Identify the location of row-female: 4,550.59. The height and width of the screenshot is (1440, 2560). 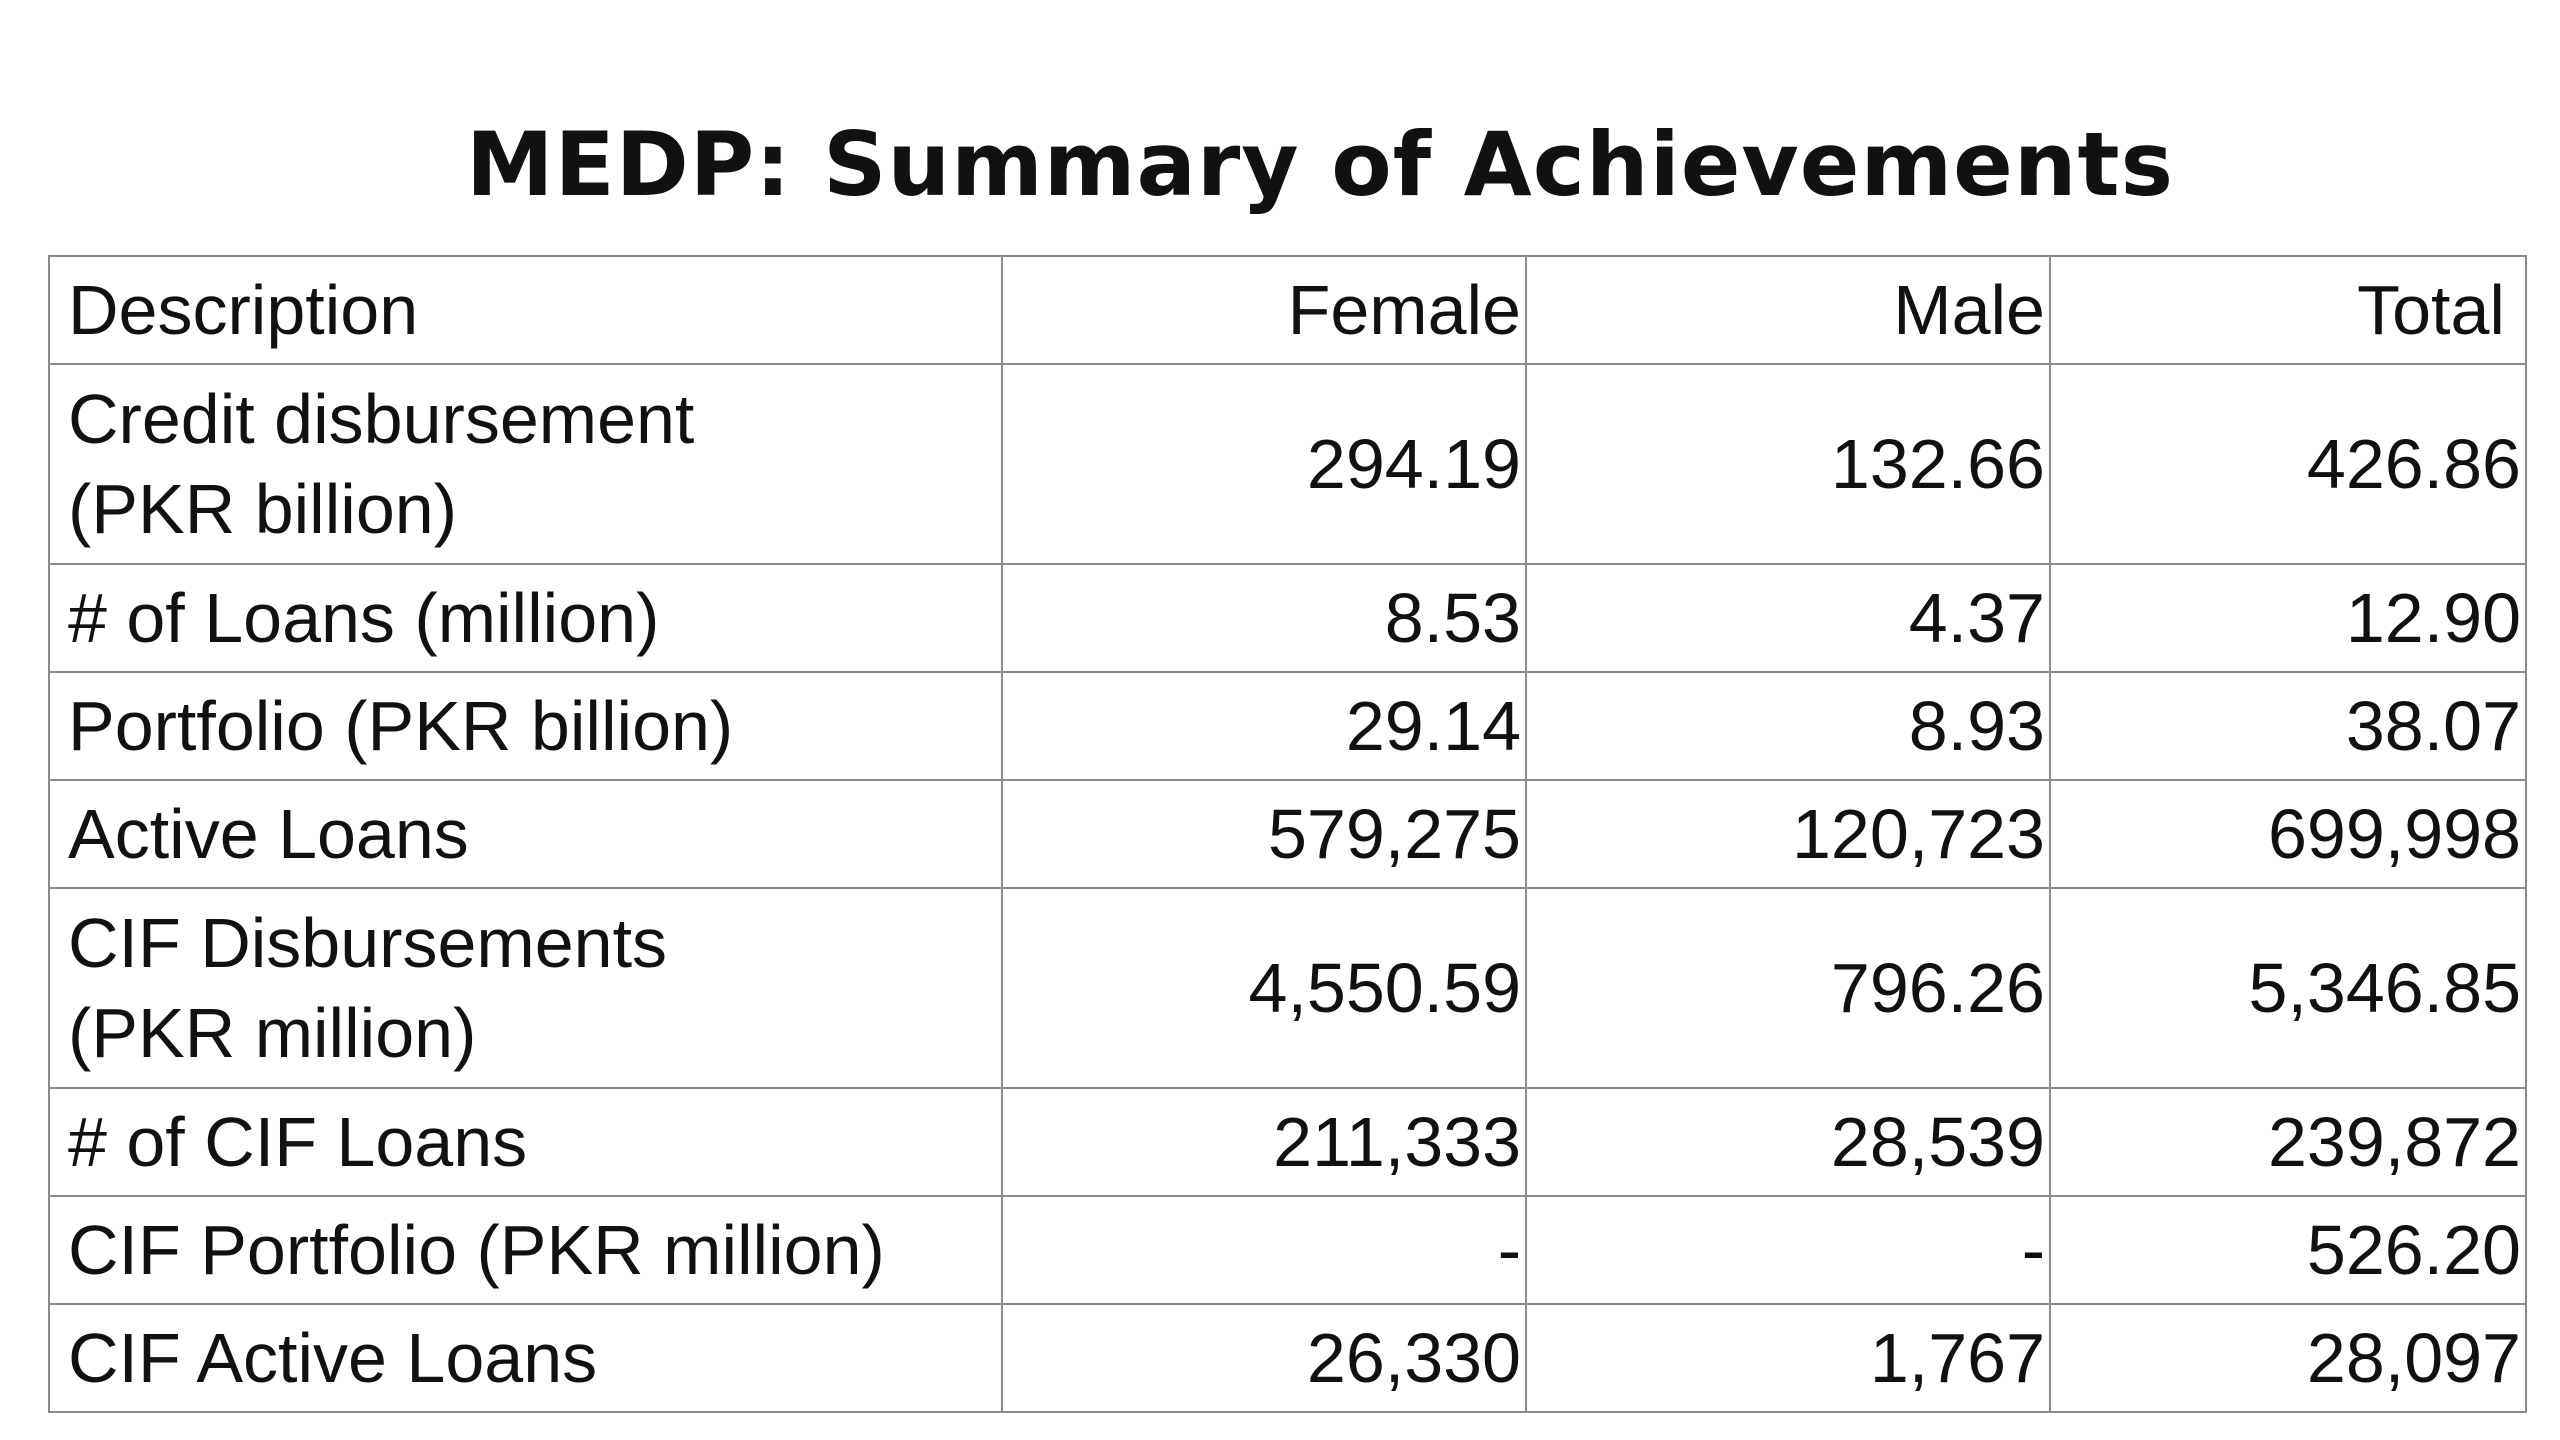
(1264, 988).